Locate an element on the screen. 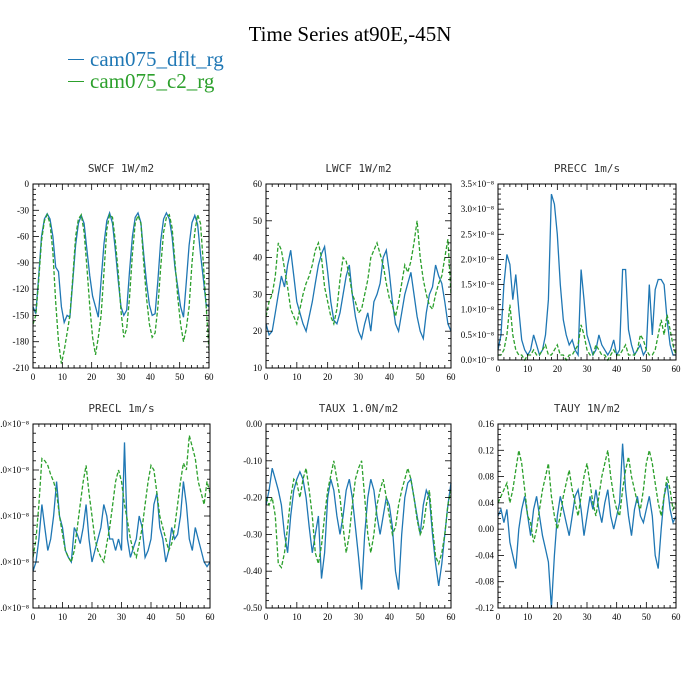 The height and width of the screenshot is (700, 700). y-tick-label: 0.16 is located at coordinates (486, 424).